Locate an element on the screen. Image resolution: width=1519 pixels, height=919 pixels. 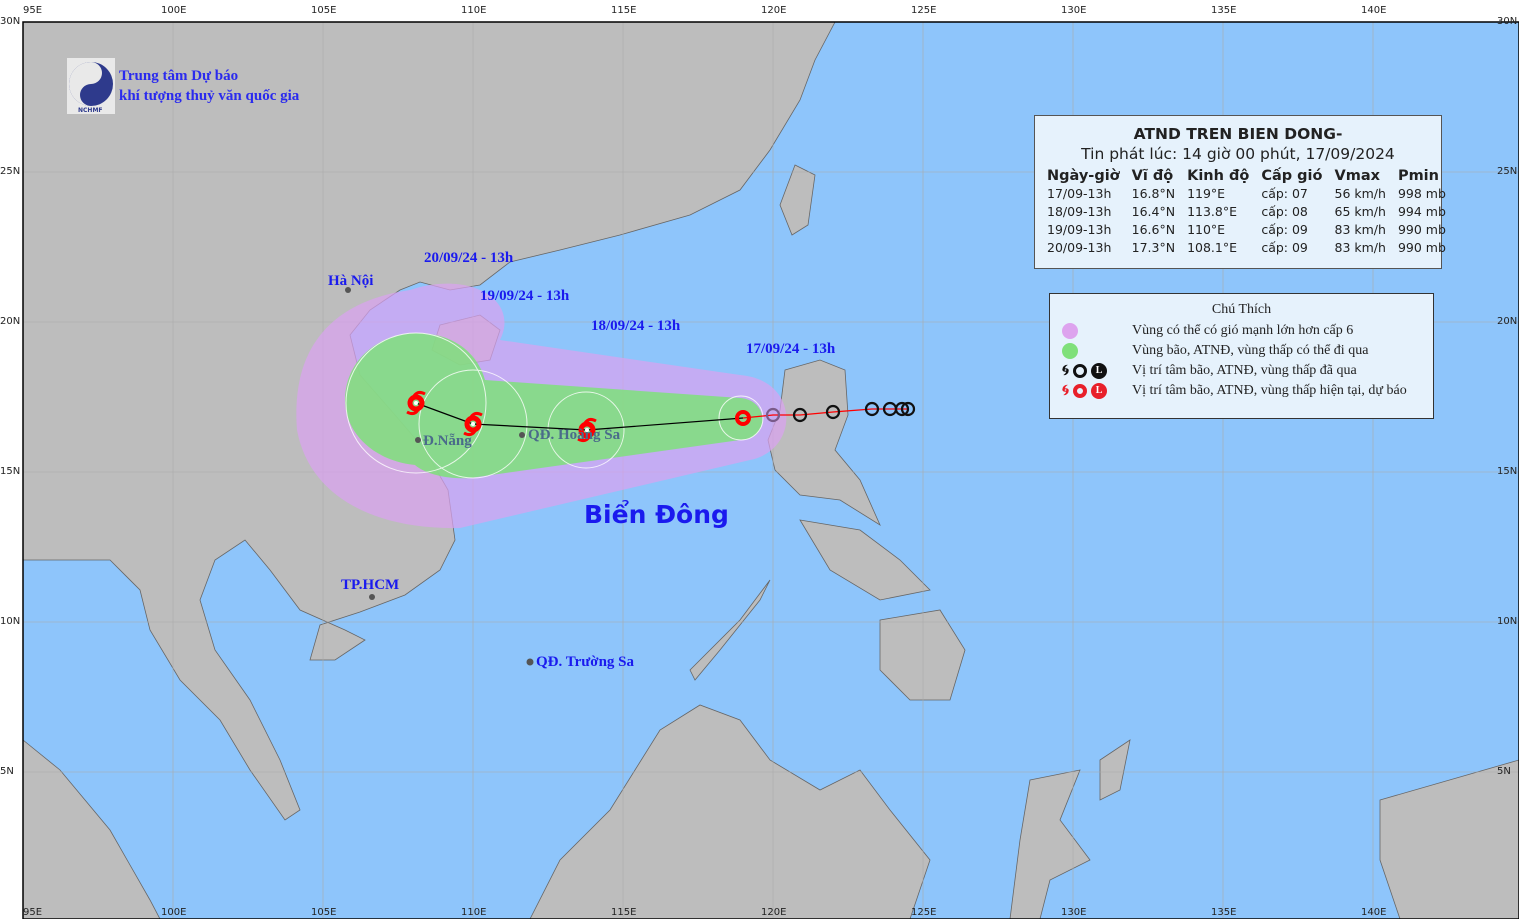
table-cell: cấp: 07 is located at coordinates (1284, 193).